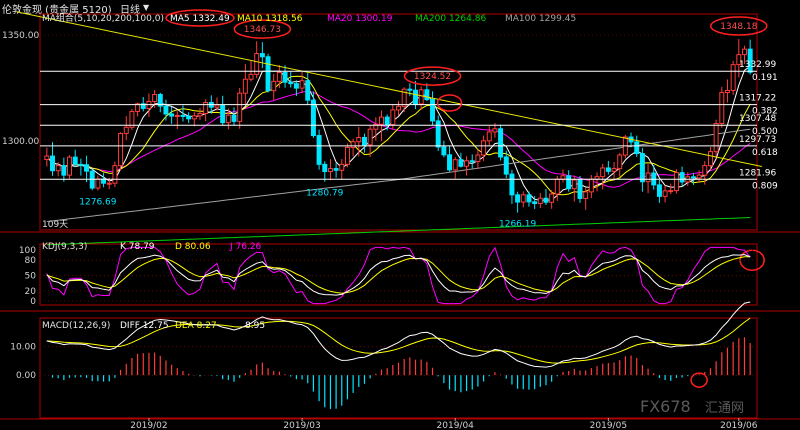  Describe the element at coordinates (193, 247) in the screenshot. I see `kdj-legend-item: D 80.06` at that location.